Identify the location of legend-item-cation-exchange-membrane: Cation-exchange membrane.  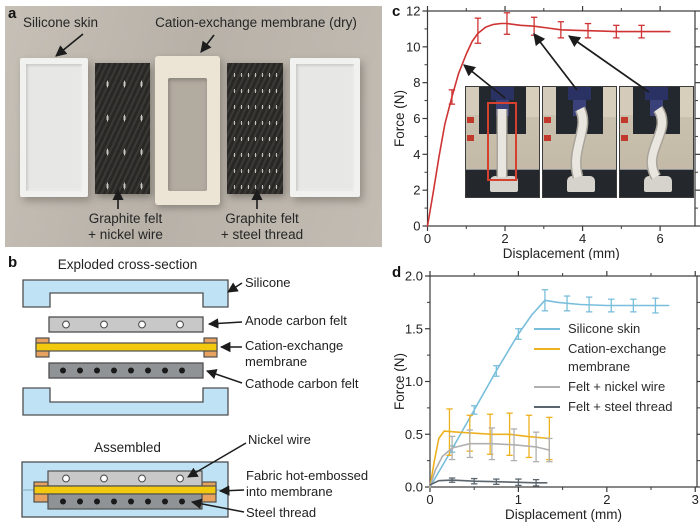
(617, 358).